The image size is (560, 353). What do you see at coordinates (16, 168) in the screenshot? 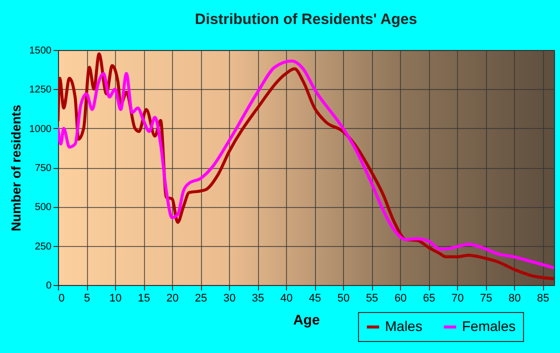
I see `y-axis-title: Number of residents` at bounding box center [16, 168].